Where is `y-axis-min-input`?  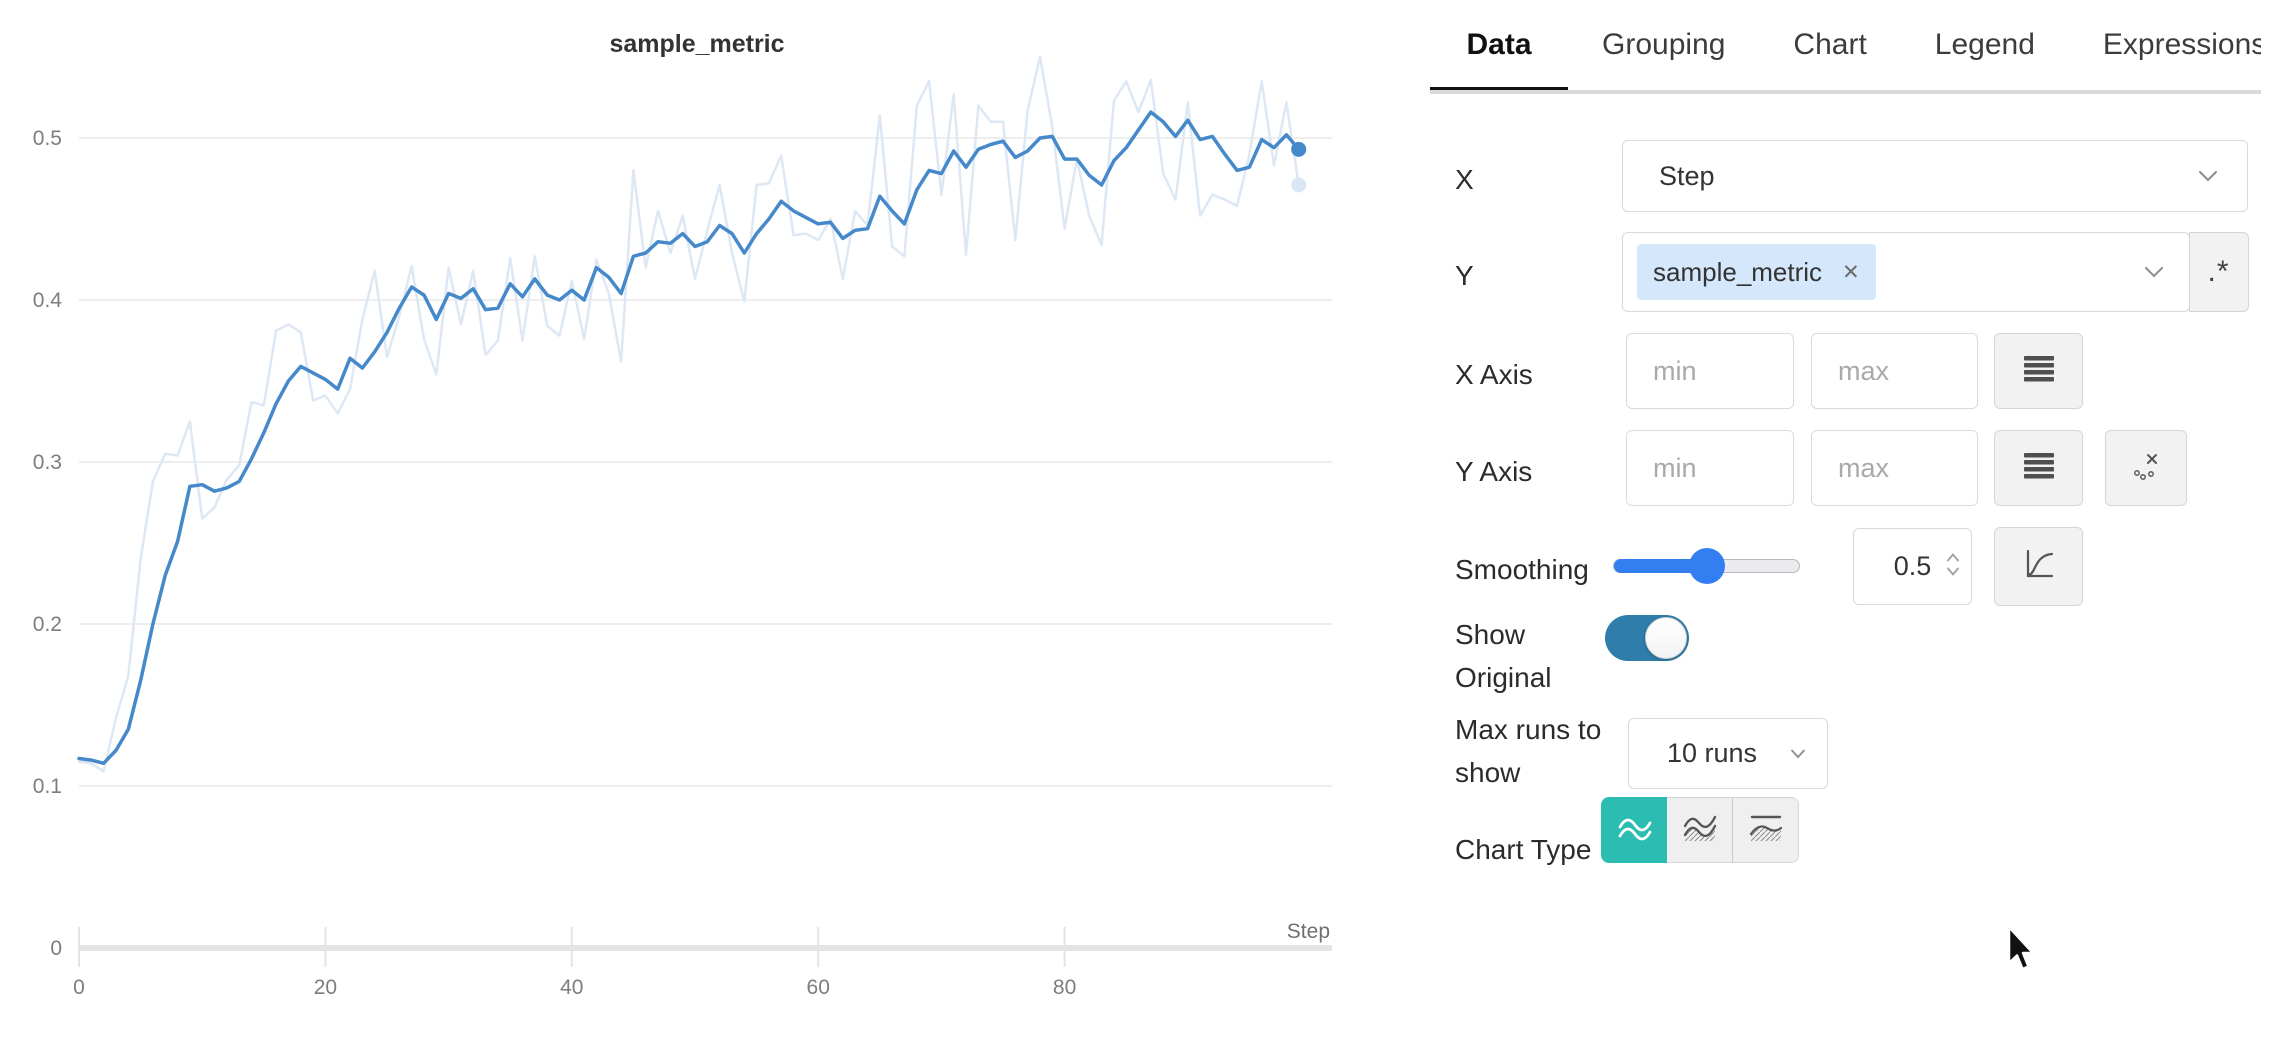
y-axis-min-input is located at coordinates (1710, 468).